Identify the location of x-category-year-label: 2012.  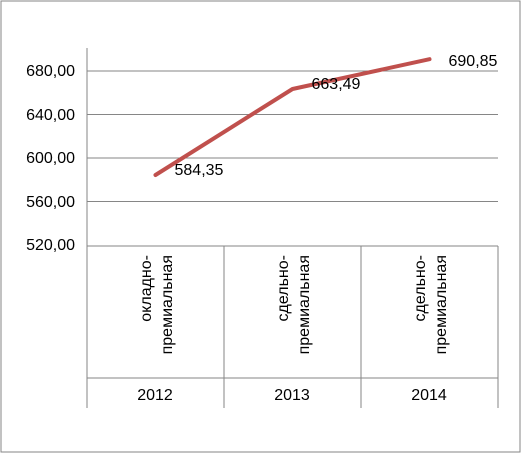
(155, 395).